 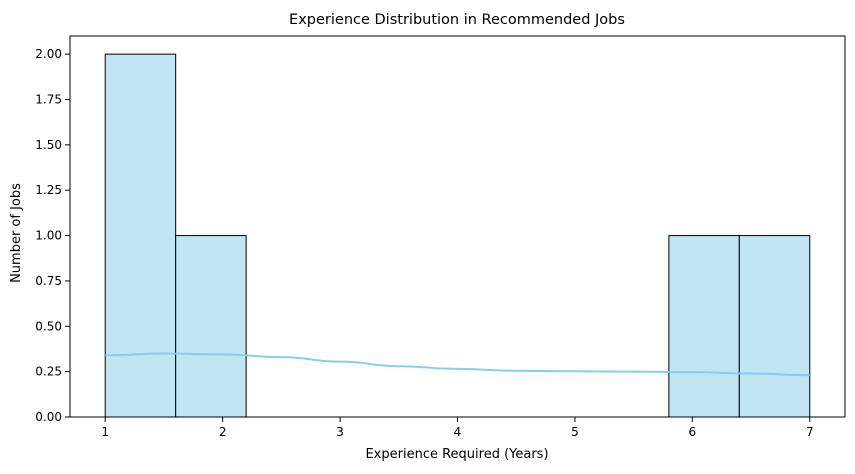 What do you see at coordinates (48, 100) in the screenshot?
I see `y-tick-label: 1.75` at bounding box center [48, 100].